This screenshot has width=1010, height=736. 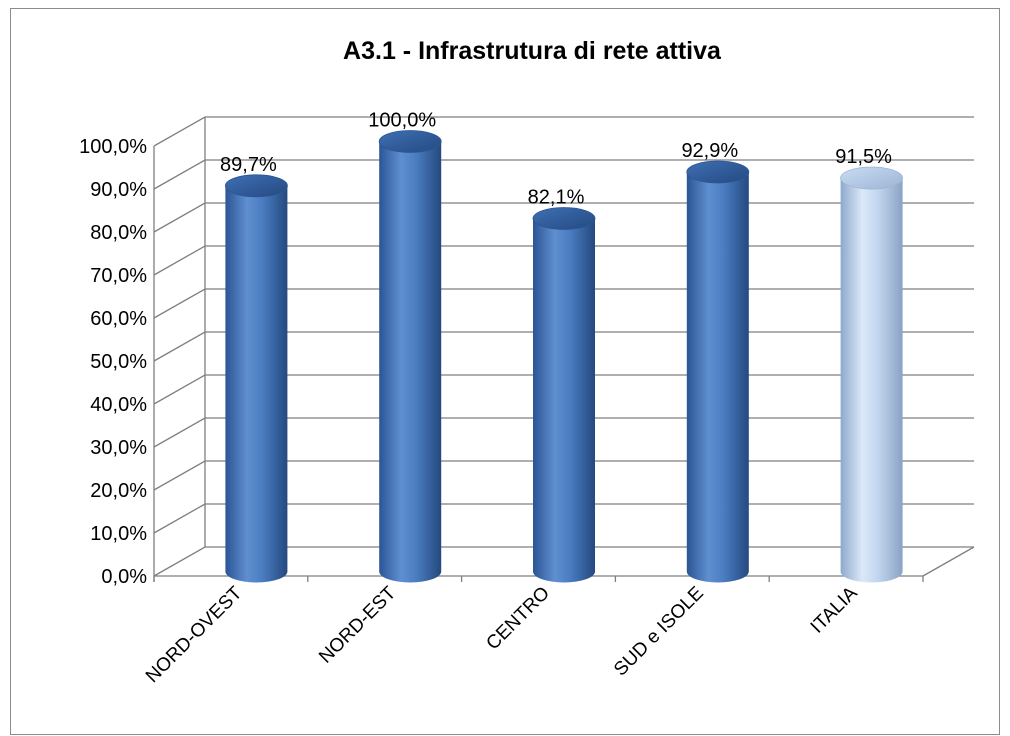 I want to click on data-label: 92,9%, so click(x=709, y=151).